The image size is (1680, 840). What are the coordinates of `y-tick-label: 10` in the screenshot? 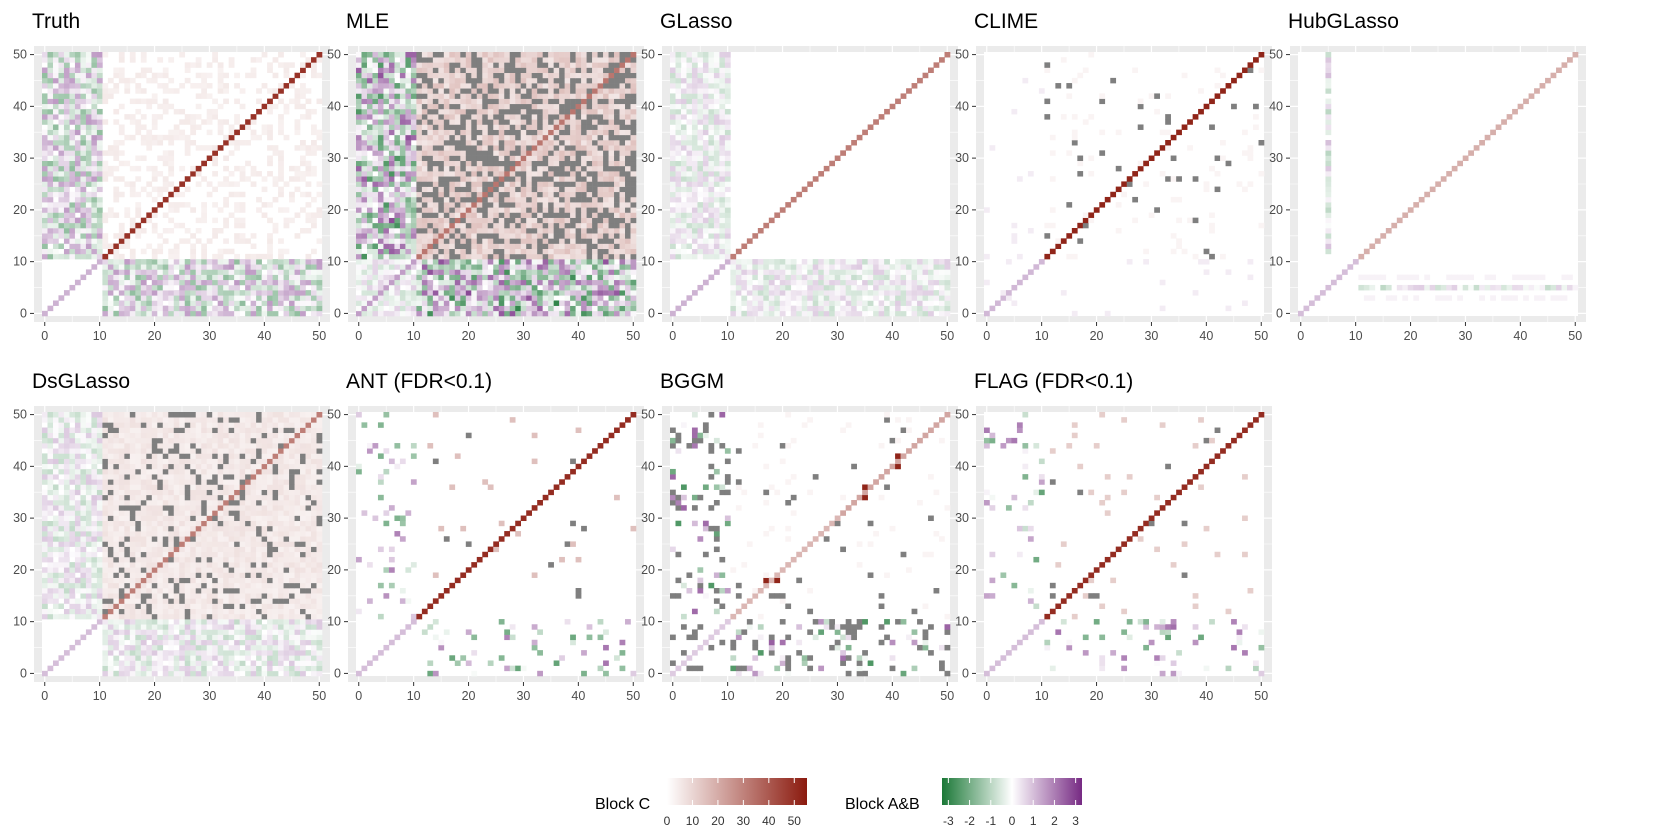 It's located at (334, 262).